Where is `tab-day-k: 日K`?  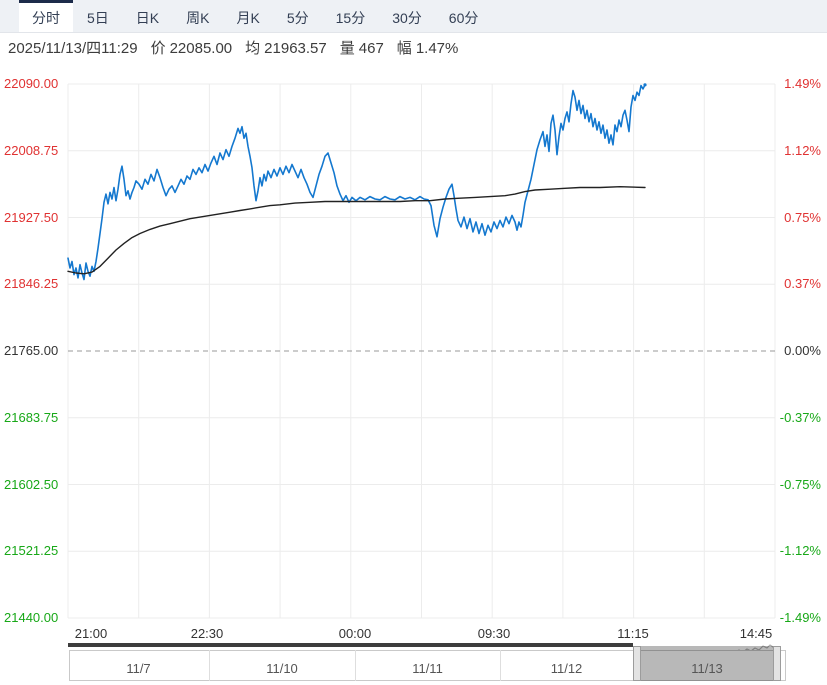 tab-day-k: 日K is located at coordinates (147, 17).